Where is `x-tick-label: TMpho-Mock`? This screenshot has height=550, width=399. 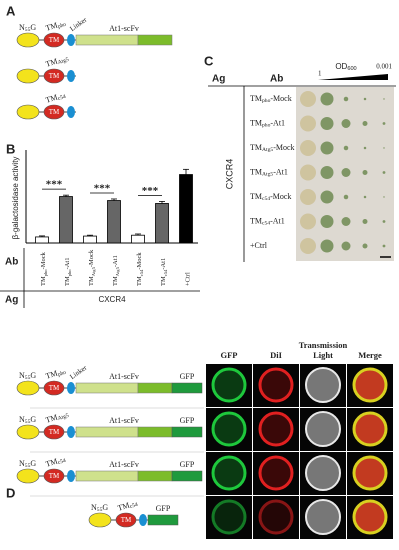 x-tick-label: TMpho-Mock is located at coordinates (44, 268).